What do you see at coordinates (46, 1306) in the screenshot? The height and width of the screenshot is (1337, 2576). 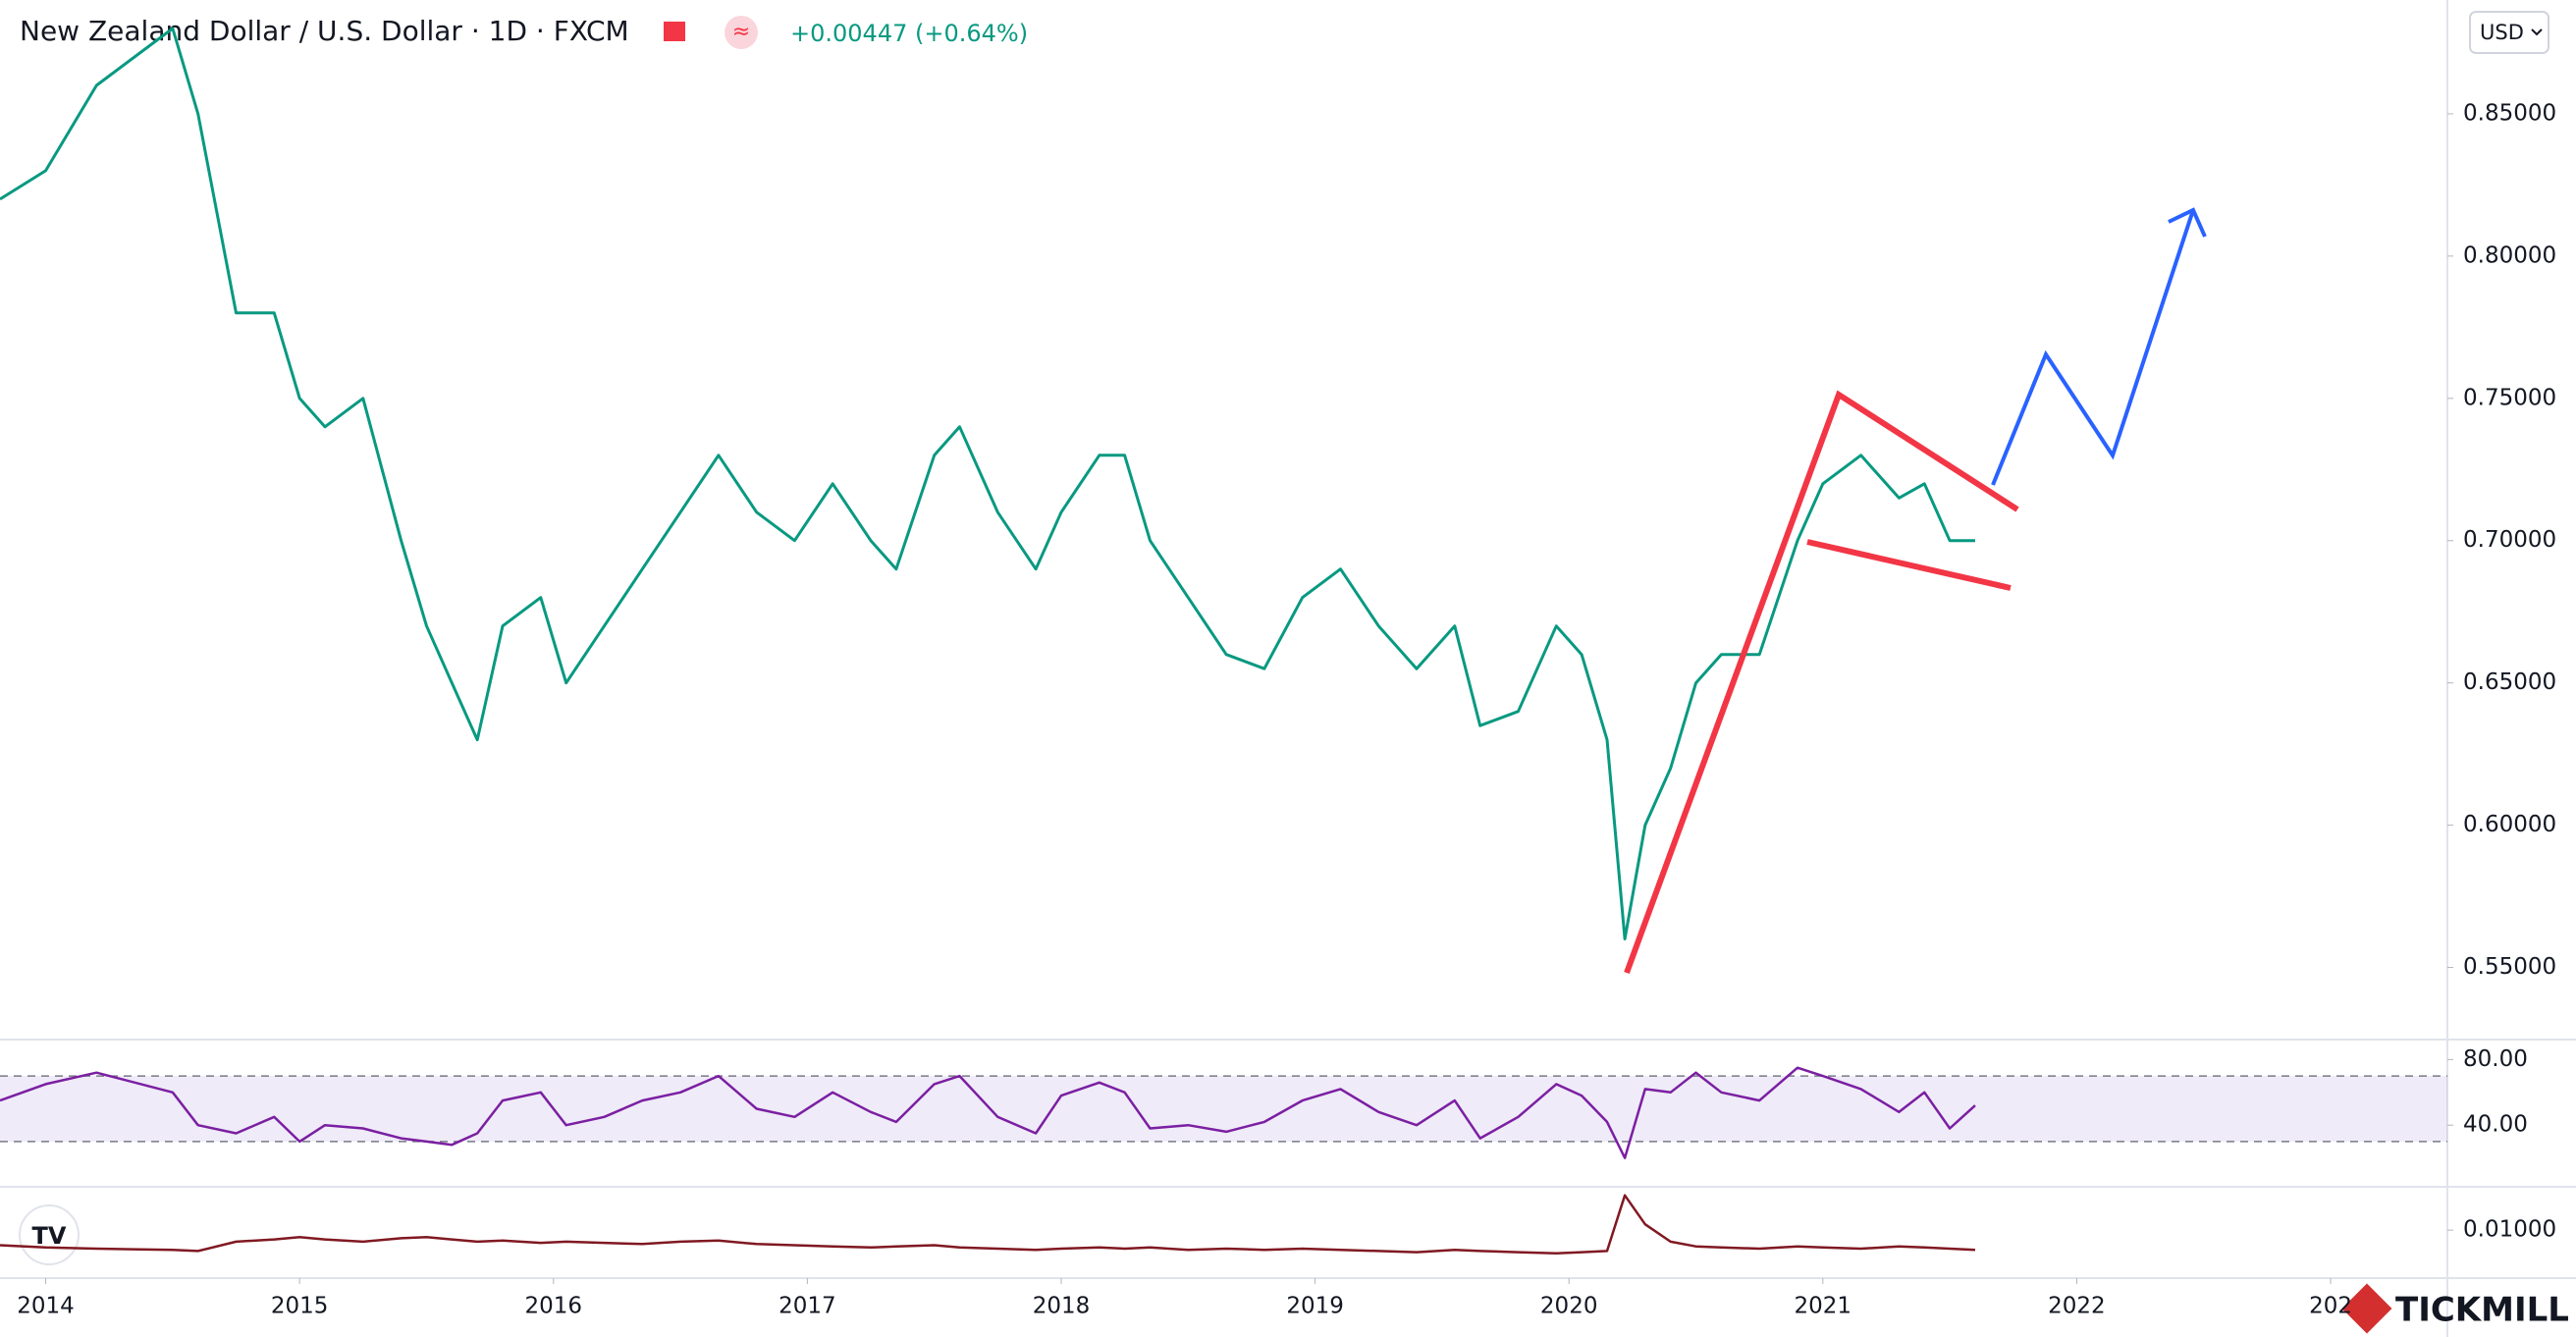 I see `x-tick-label: 2014` at bounding box center [46, 1306].